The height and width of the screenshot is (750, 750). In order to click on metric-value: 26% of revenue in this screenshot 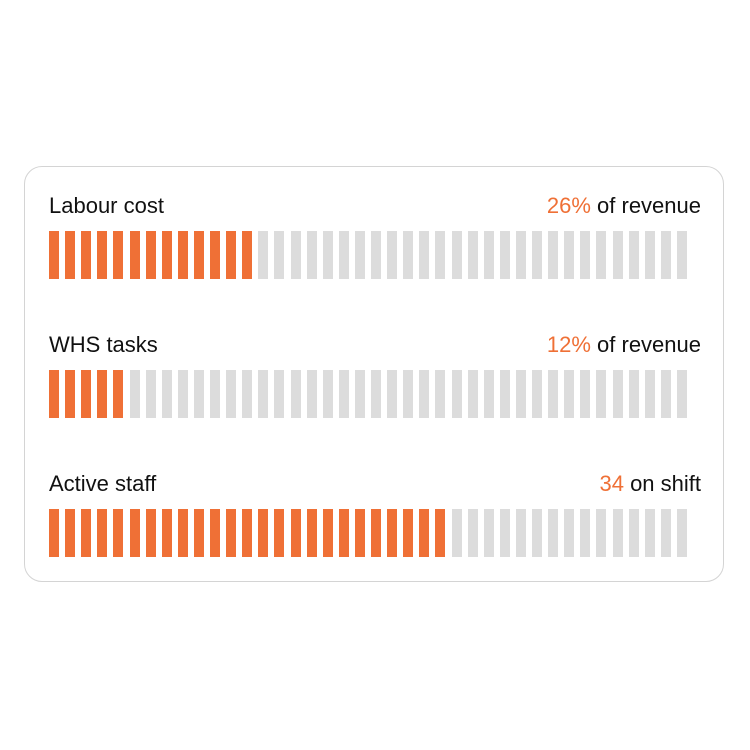, I will do `click(624, 206)`.